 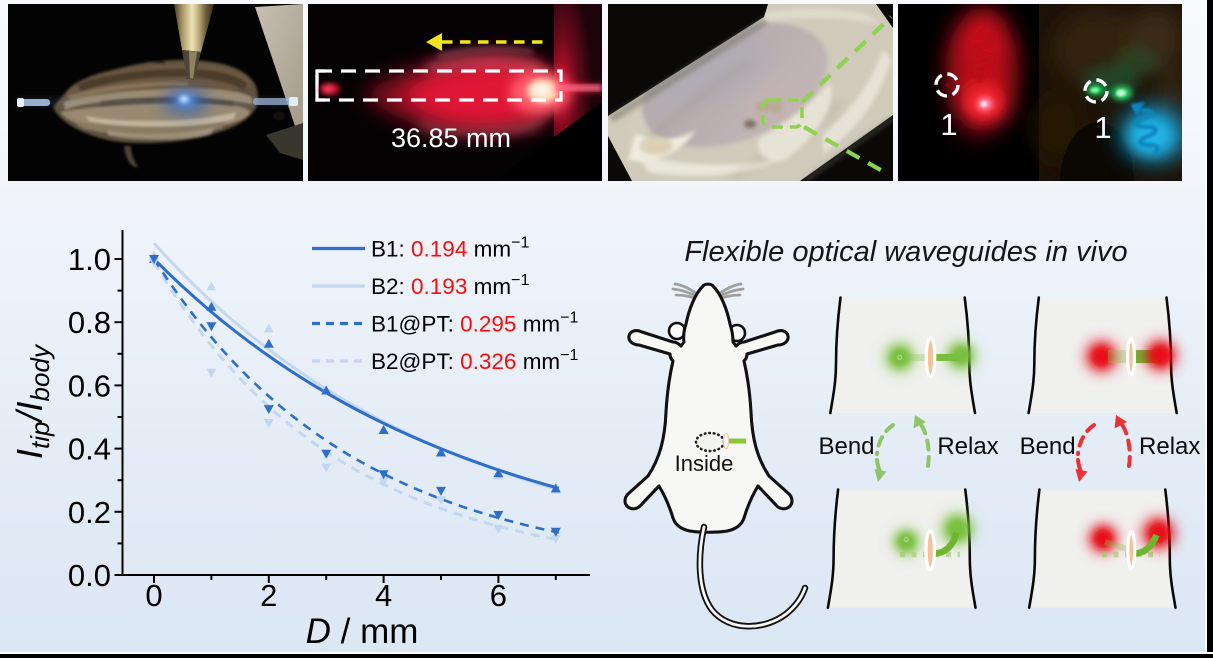 I want to click on svg-text: 0.2, so click(x=89, y=512).